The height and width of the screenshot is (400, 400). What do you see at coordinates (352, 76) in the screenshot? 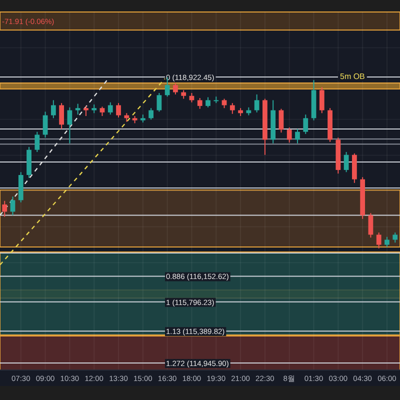
I see `band-label: 5m OB` at bounding box center [352, 76].